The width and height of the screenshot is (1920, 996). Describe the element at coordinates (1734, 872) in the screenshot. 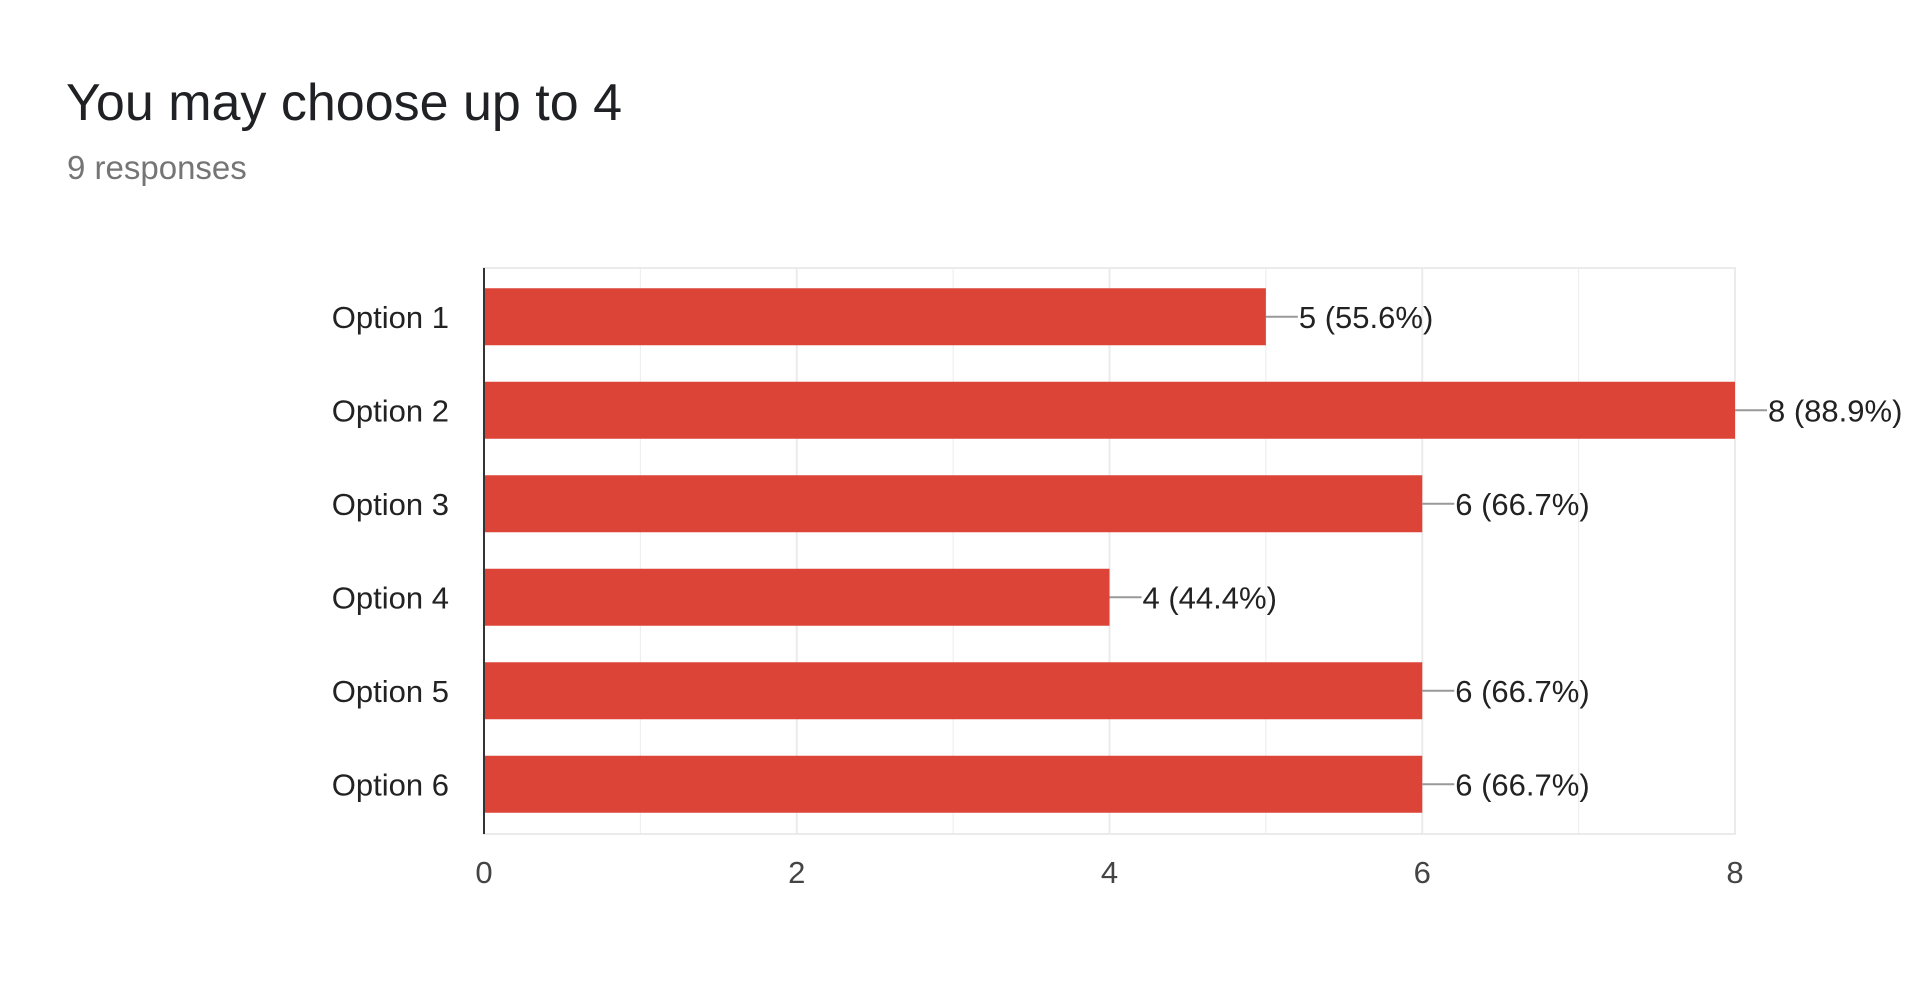

I see `x-tick-label: 8` at that location.